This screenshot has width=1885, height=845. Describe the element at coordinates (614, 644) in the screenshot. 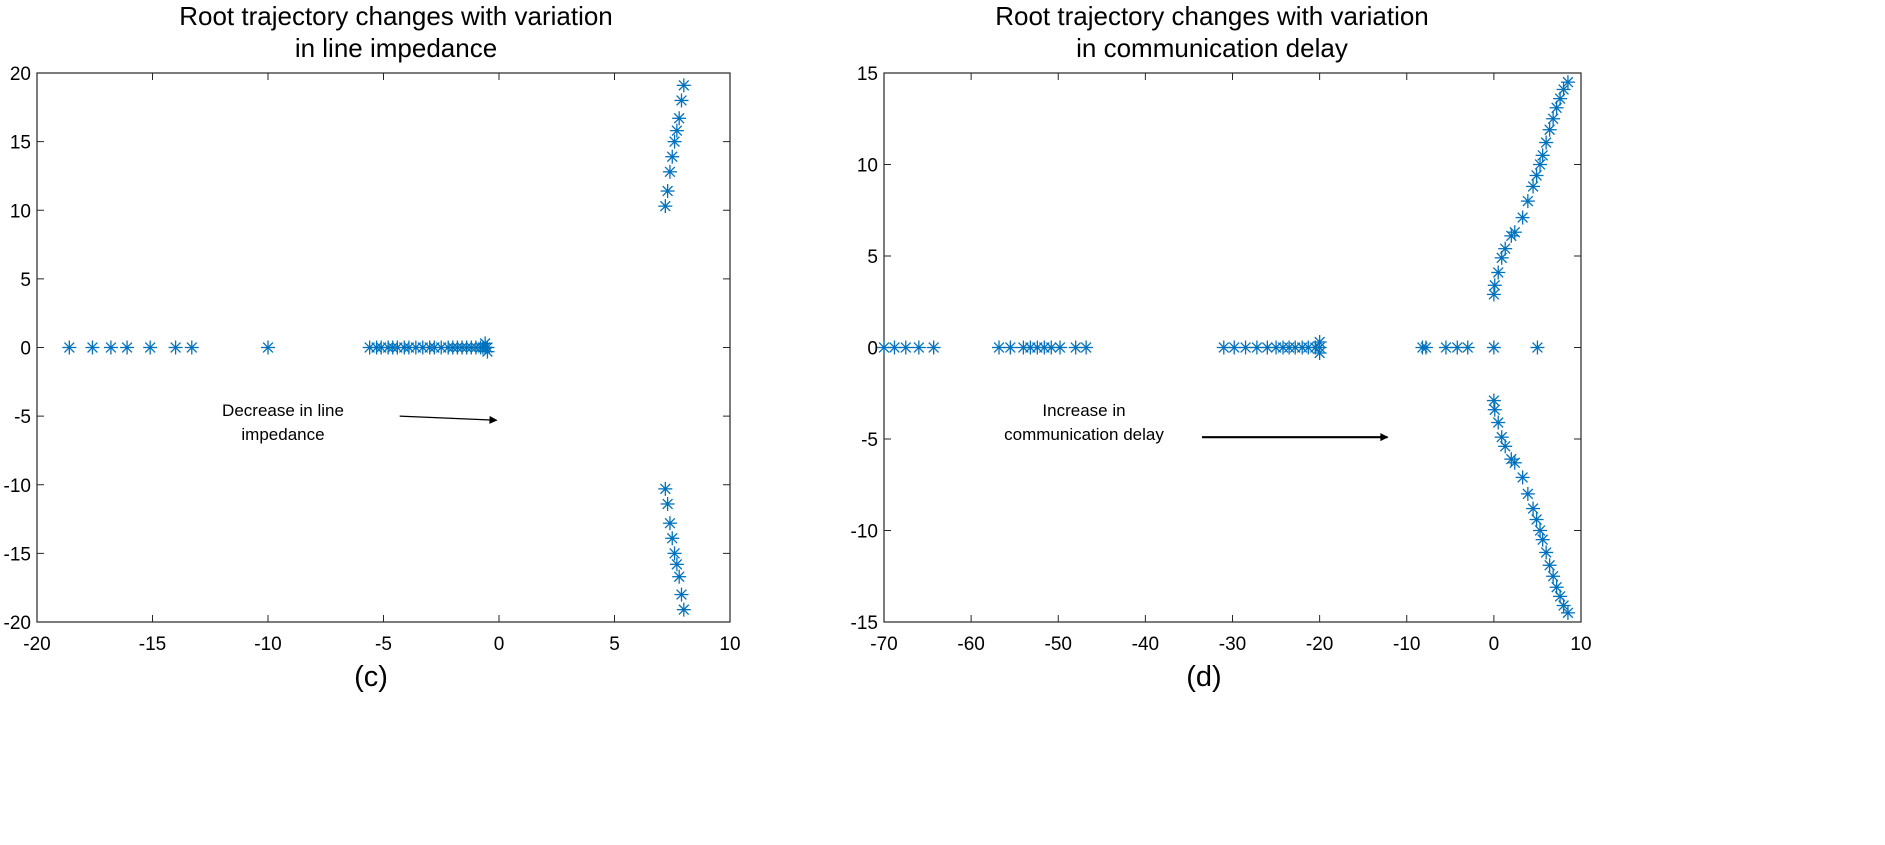

I see `x-tick-label: 5` at that location.